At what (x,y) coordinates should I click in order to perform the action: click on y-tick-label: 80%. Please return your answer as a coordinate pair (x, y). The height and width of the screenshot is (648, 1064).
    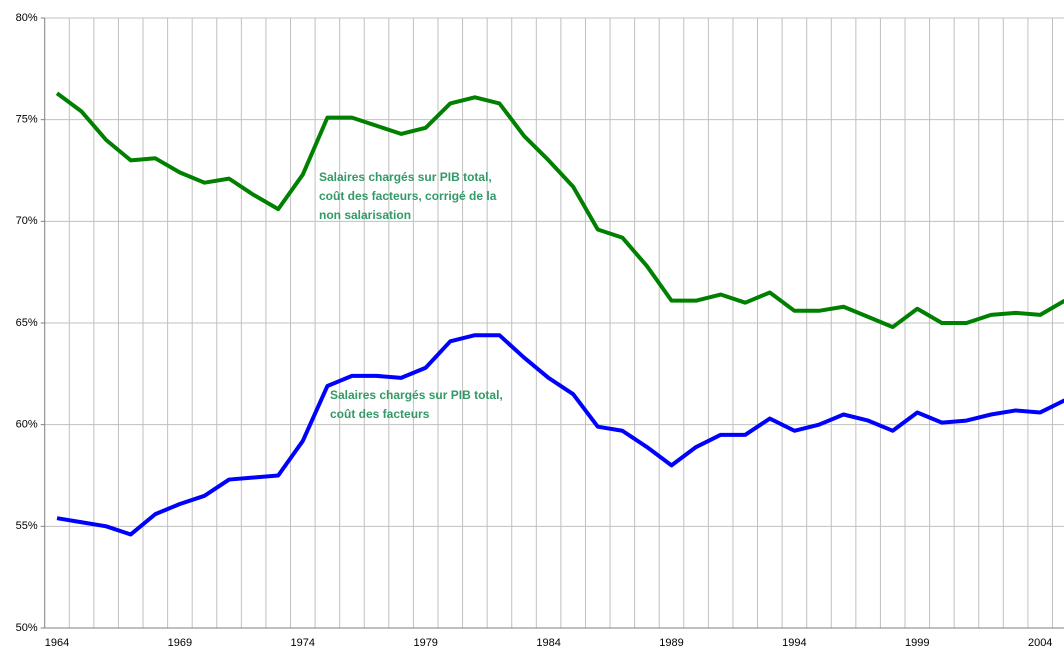
    Looking at the image, I should click on (27, 18).